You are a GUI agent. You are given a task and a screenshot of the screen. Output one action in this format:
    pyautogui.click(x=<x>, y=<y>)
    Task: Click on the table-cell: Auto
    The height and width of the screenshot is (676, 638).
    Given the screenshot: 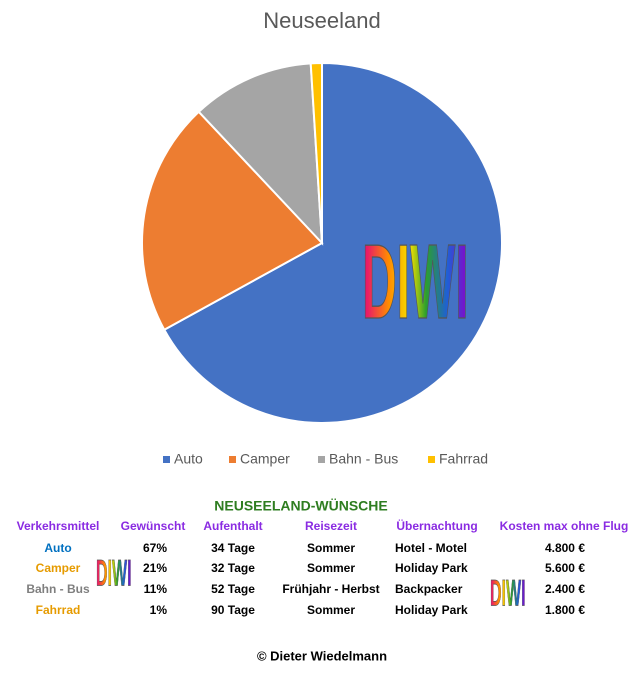 What is the action you would take?
    pyautogui.click(x=57, y=548)
    